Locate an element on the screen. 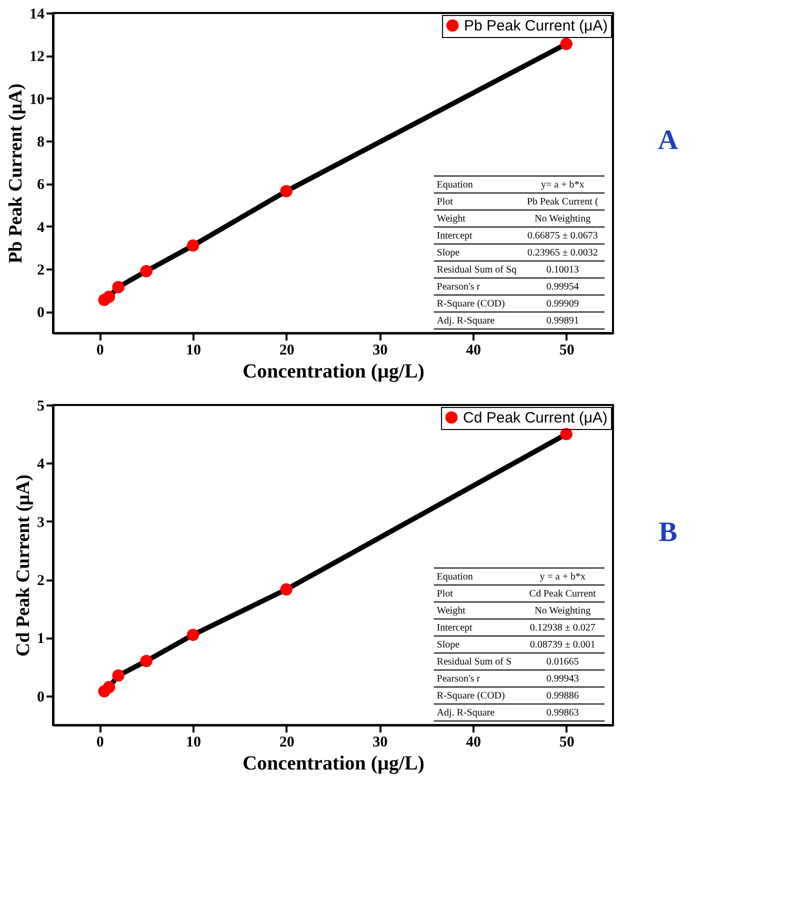 Image resolution: width=795 pixels, height=908 pixels. annotation: y = a + b*x is located at coordinates (563, 577).